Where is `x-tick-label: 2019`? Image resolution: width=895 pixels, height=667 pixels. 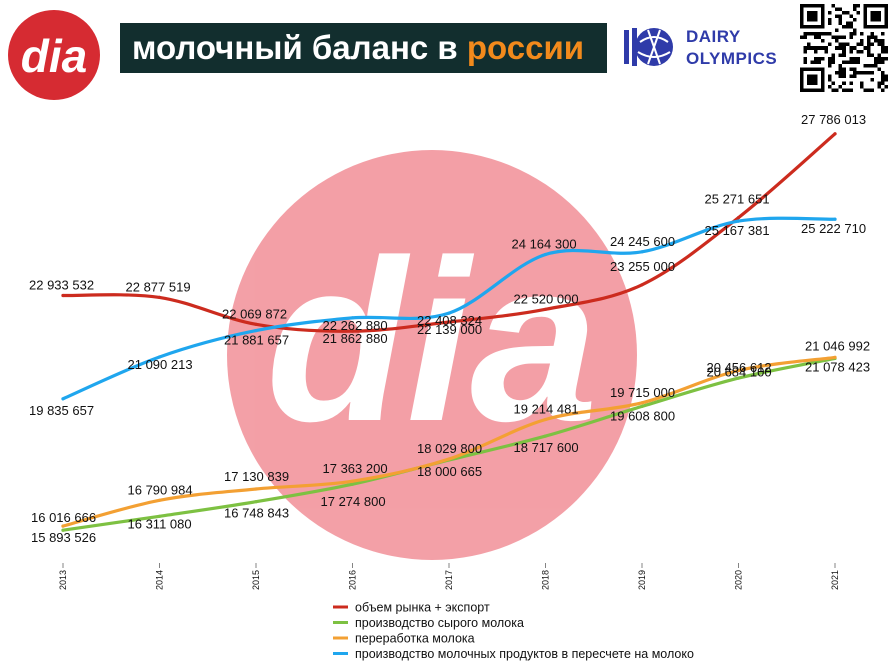 x-tick-label: 2019 is located at coordinates (642, 580).